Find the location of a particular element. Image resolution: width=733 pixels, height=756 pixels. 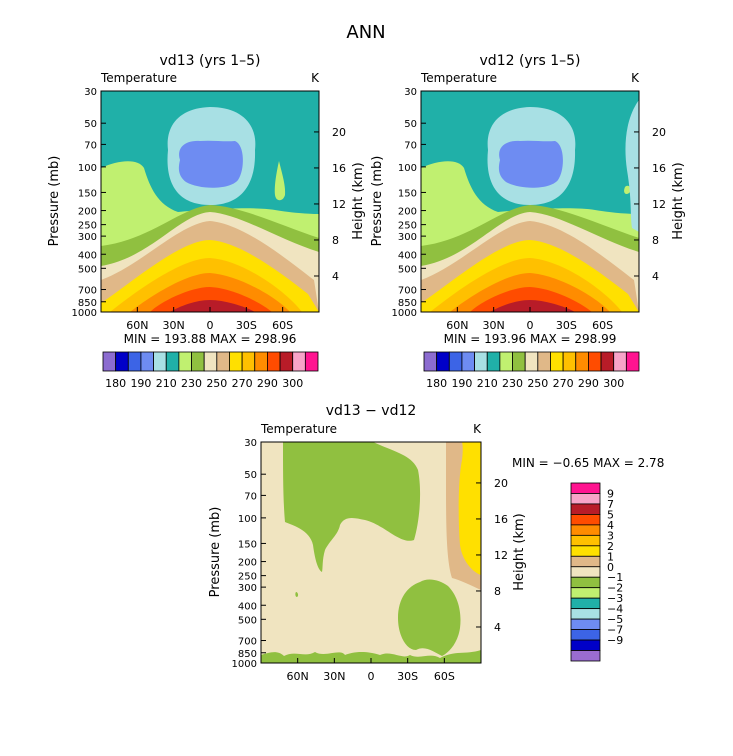

legend-label: 300 is located at coordinates (292, 383).